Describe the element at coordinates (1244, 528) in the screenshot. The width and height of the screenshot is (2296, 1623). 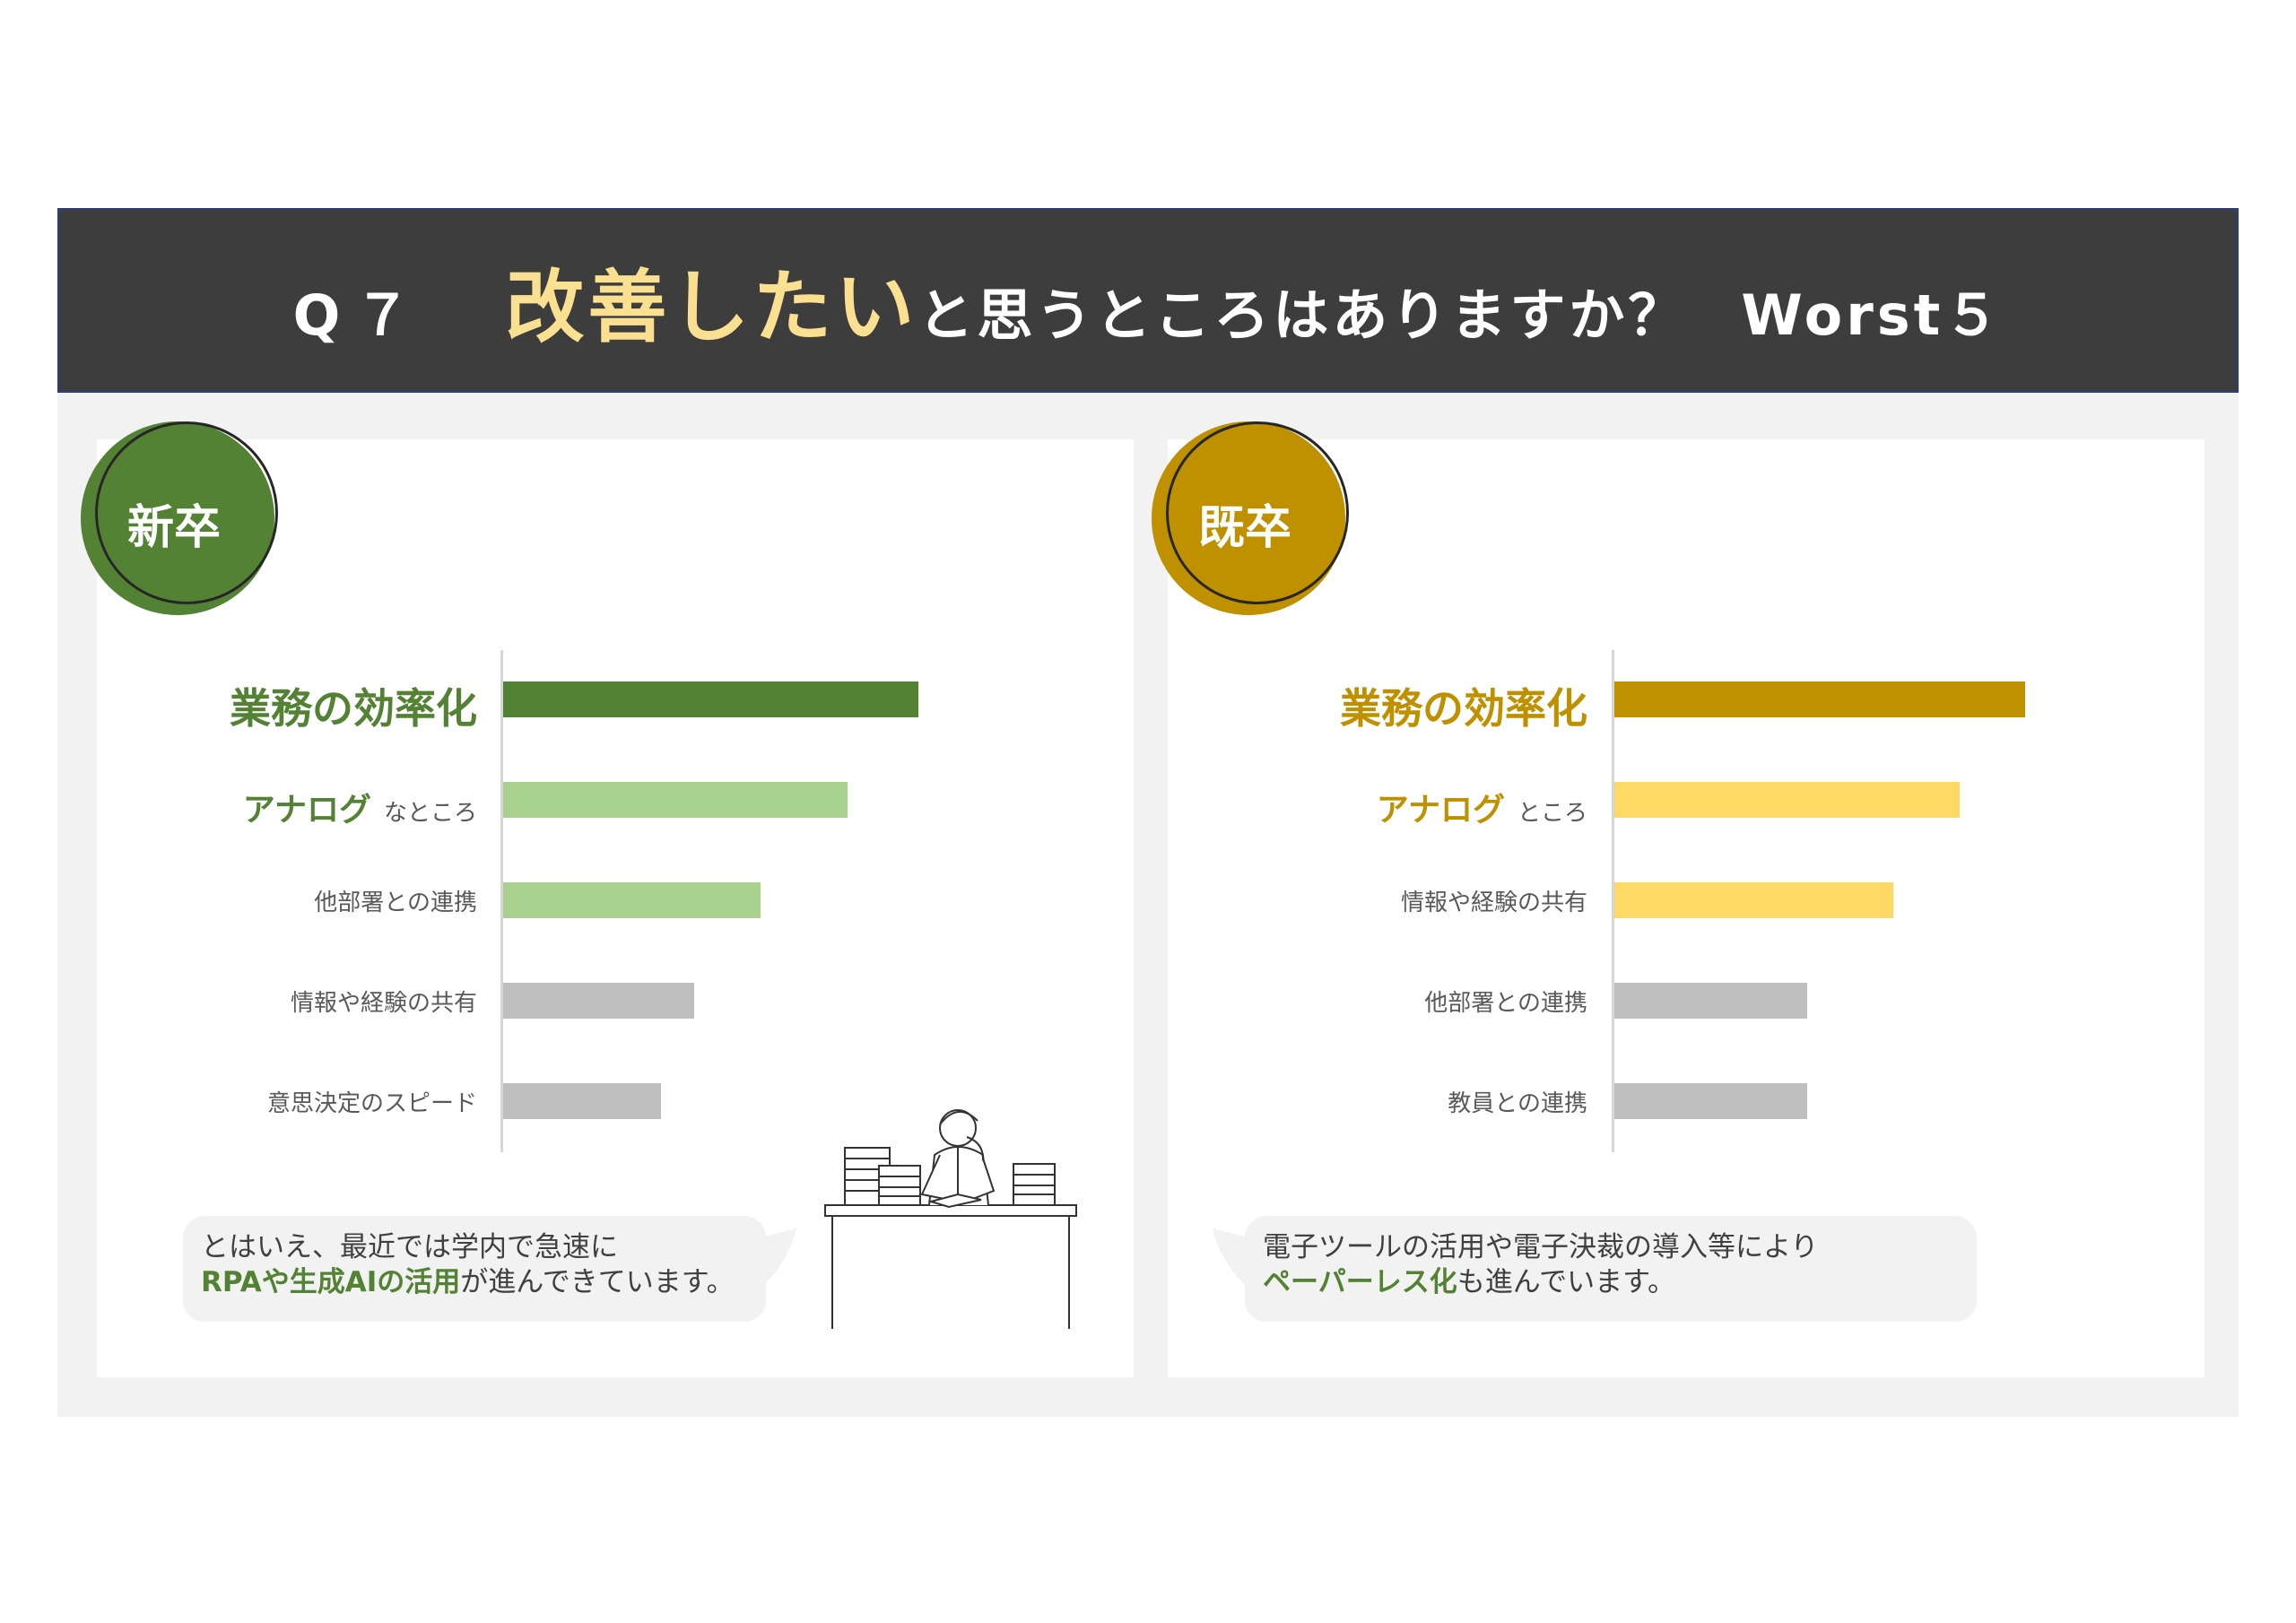
I see `badge-experienced-label: 既卒` at that location.